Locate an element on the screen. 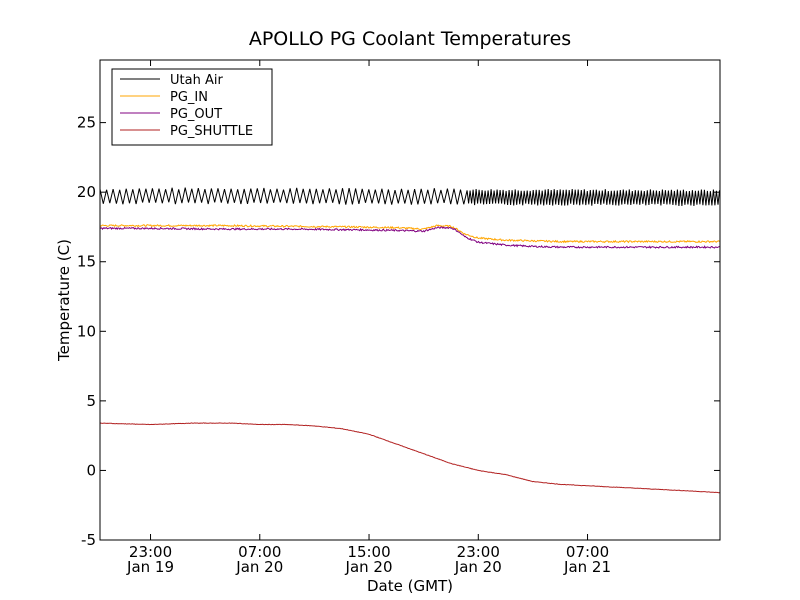 This screenshot has height=600, width=800. series-line-pg-shuttle is located at coordinates (409, 458).